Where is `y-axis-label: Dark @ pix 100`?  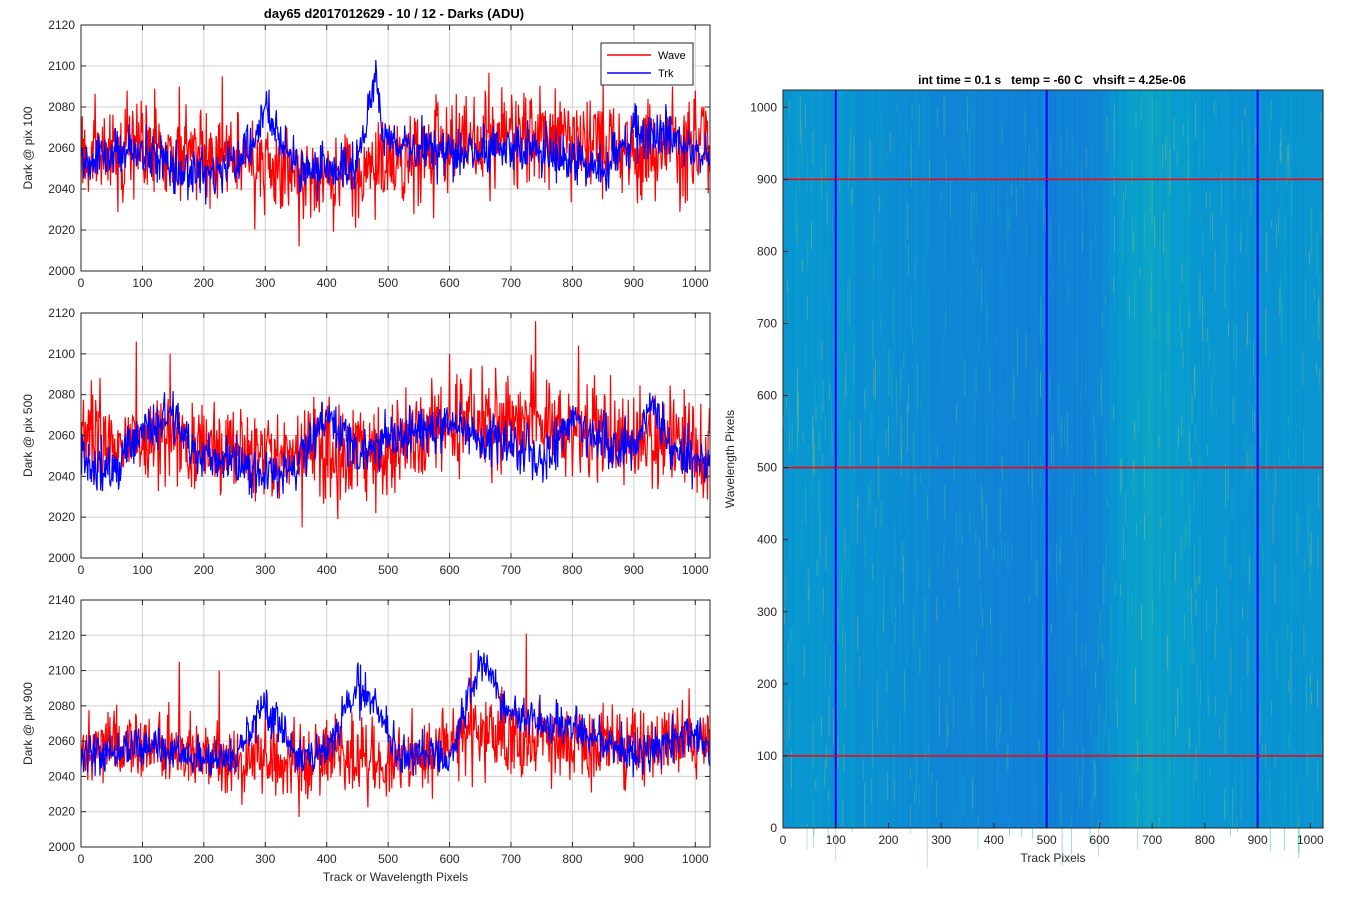
y-axis-label: Dark @ pix 100 is located at coordinates (28, 147).